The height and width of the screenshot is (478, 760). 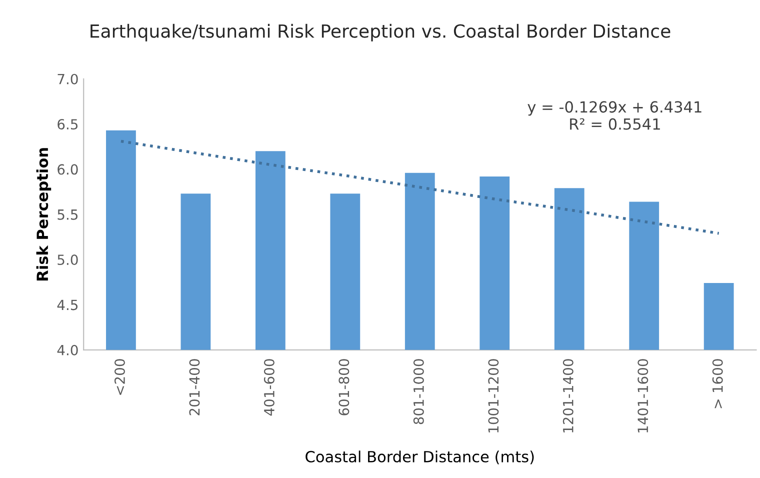 What do you see at coordinates (68, 260) in the screenshot?
I see `y-tick-label: 5.0` at bounding box center [68, 260].